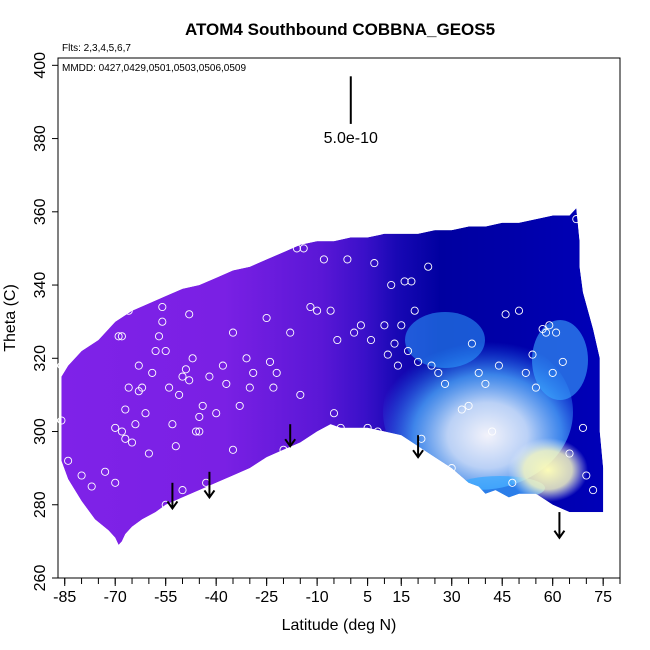 The image size is (650, 650). I want to click on surface-arrows, so click(366, 482).